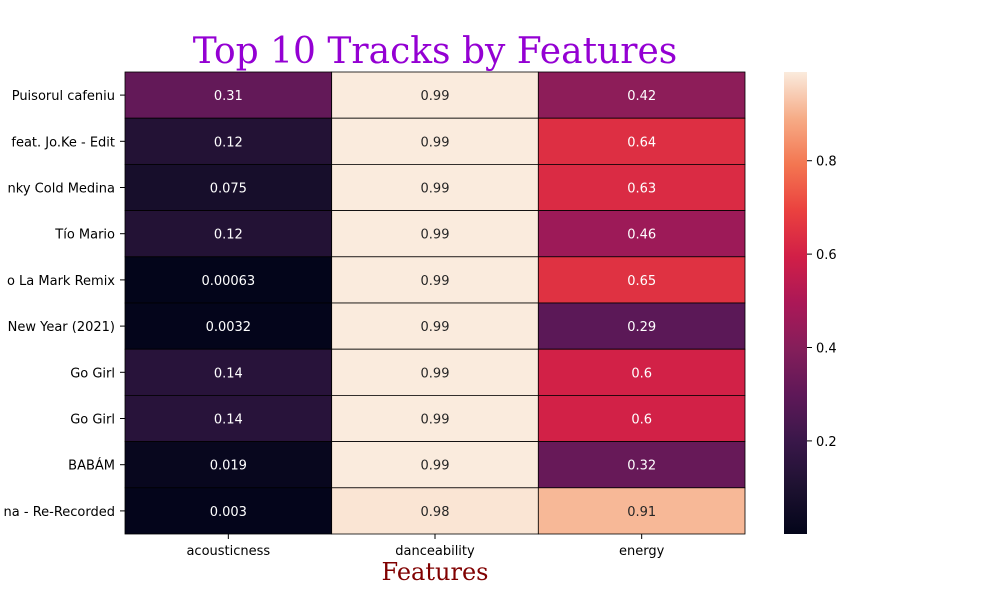 The width and height of the screenshot is (1000, 600). Describe the element at coordinates (435, 572) in the screenshot. I see `x-axis-label: Features` at that location.